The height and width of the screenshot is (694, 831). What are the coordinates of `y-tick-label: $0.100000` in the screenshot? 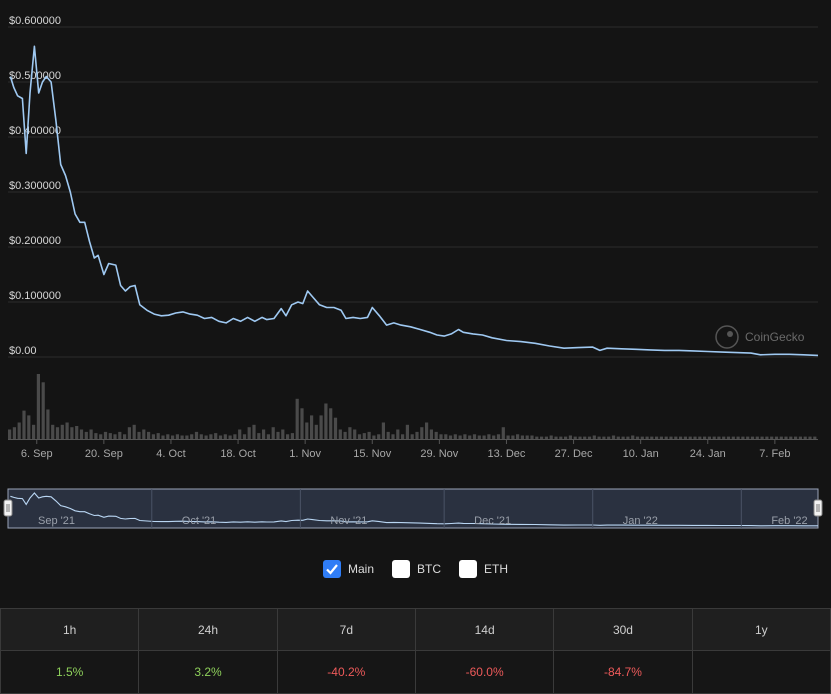 It's located at (35, 296).